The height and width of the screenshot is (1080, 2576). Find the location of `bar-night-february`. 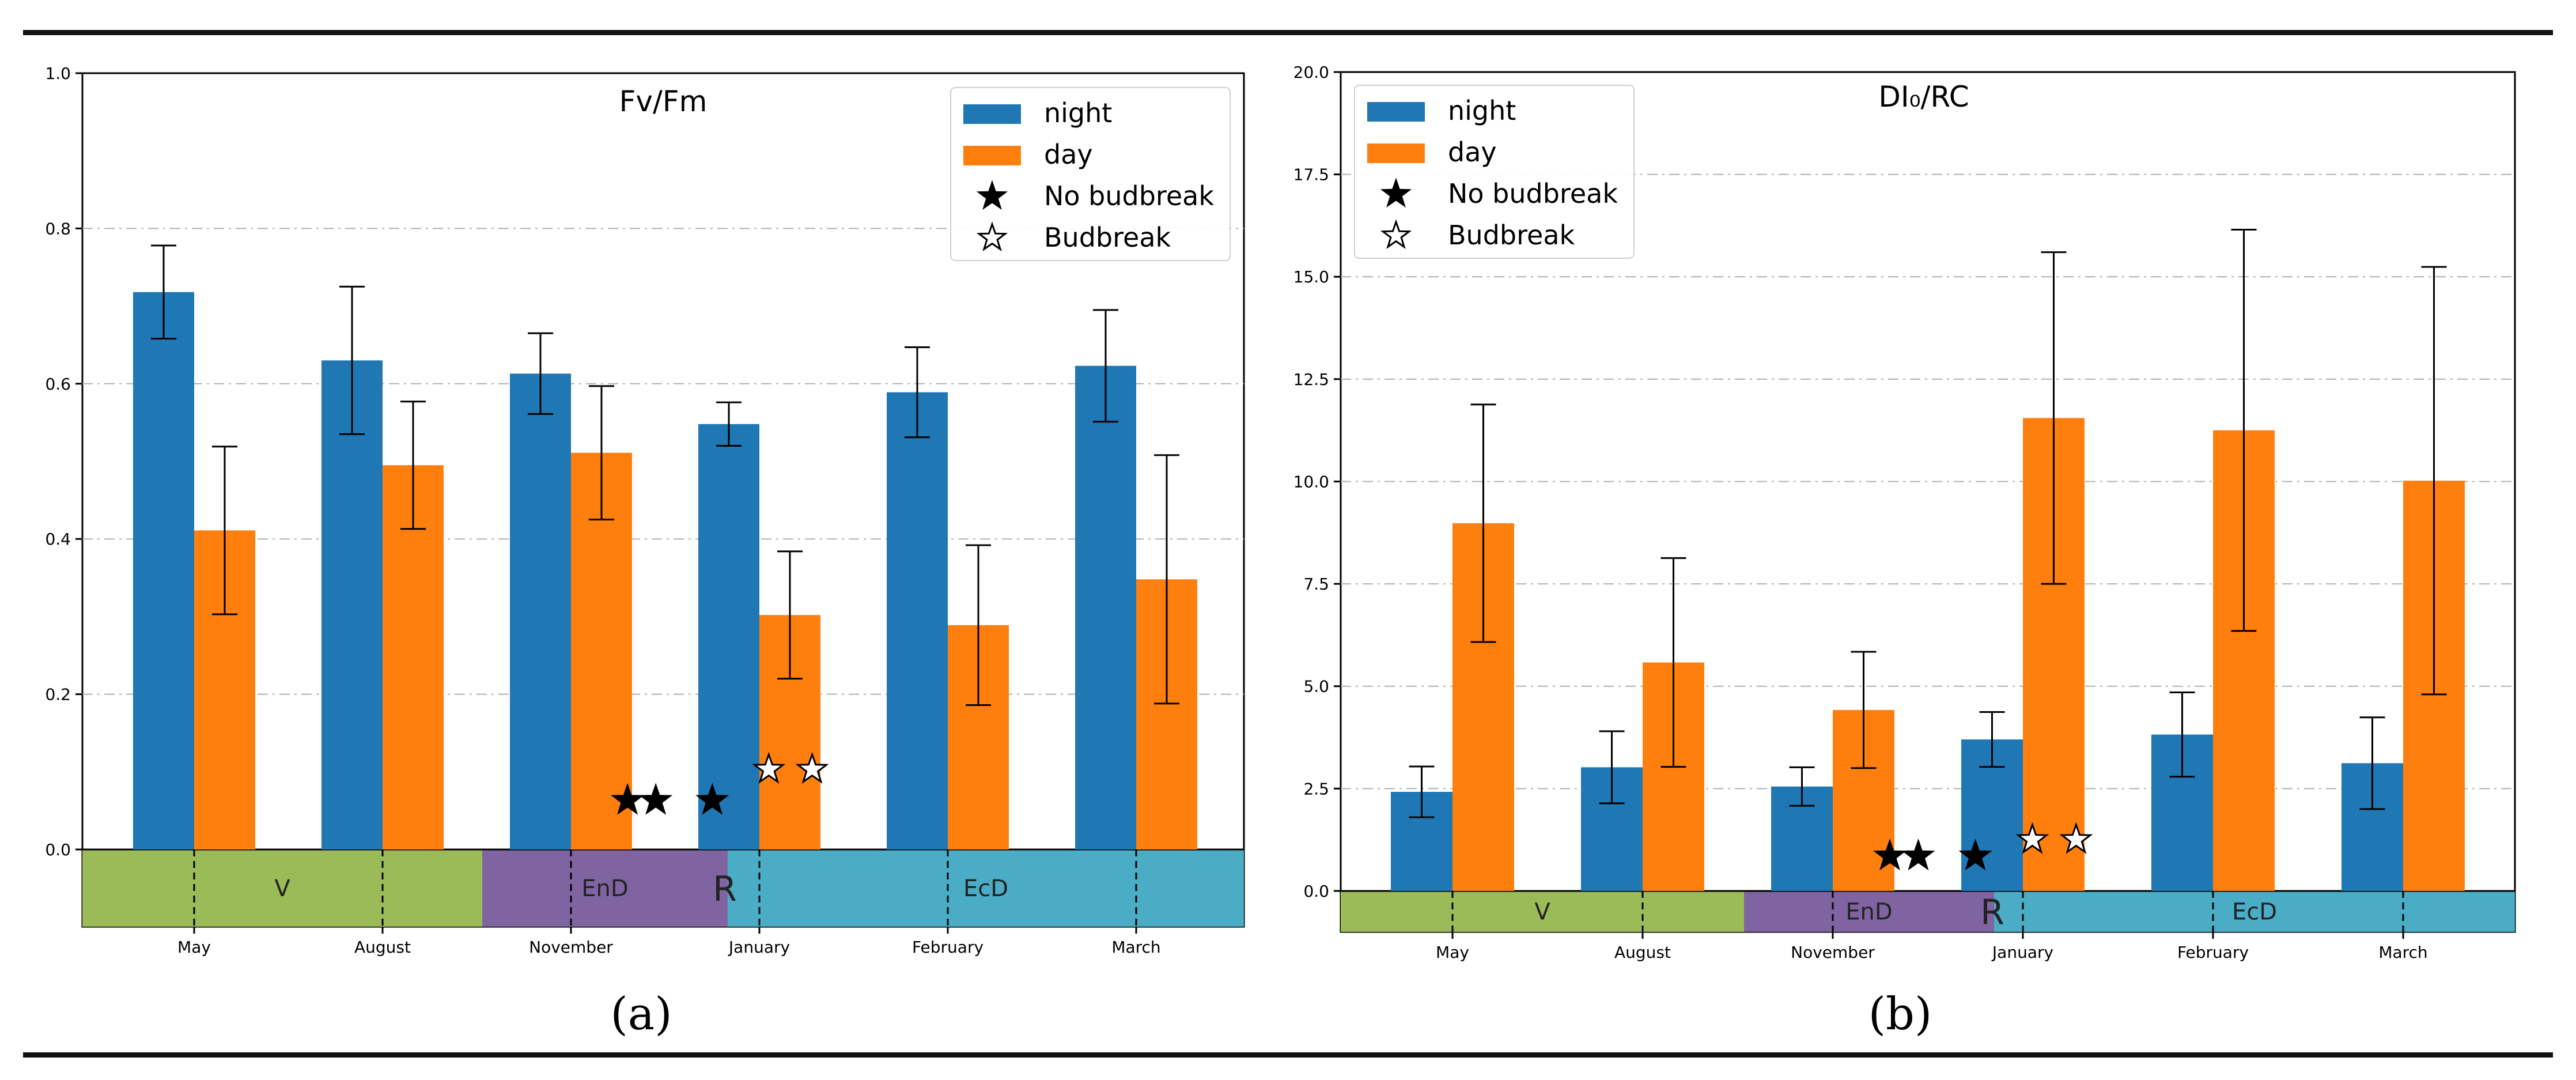

bar-night-february is located at coordinates (917, 621).